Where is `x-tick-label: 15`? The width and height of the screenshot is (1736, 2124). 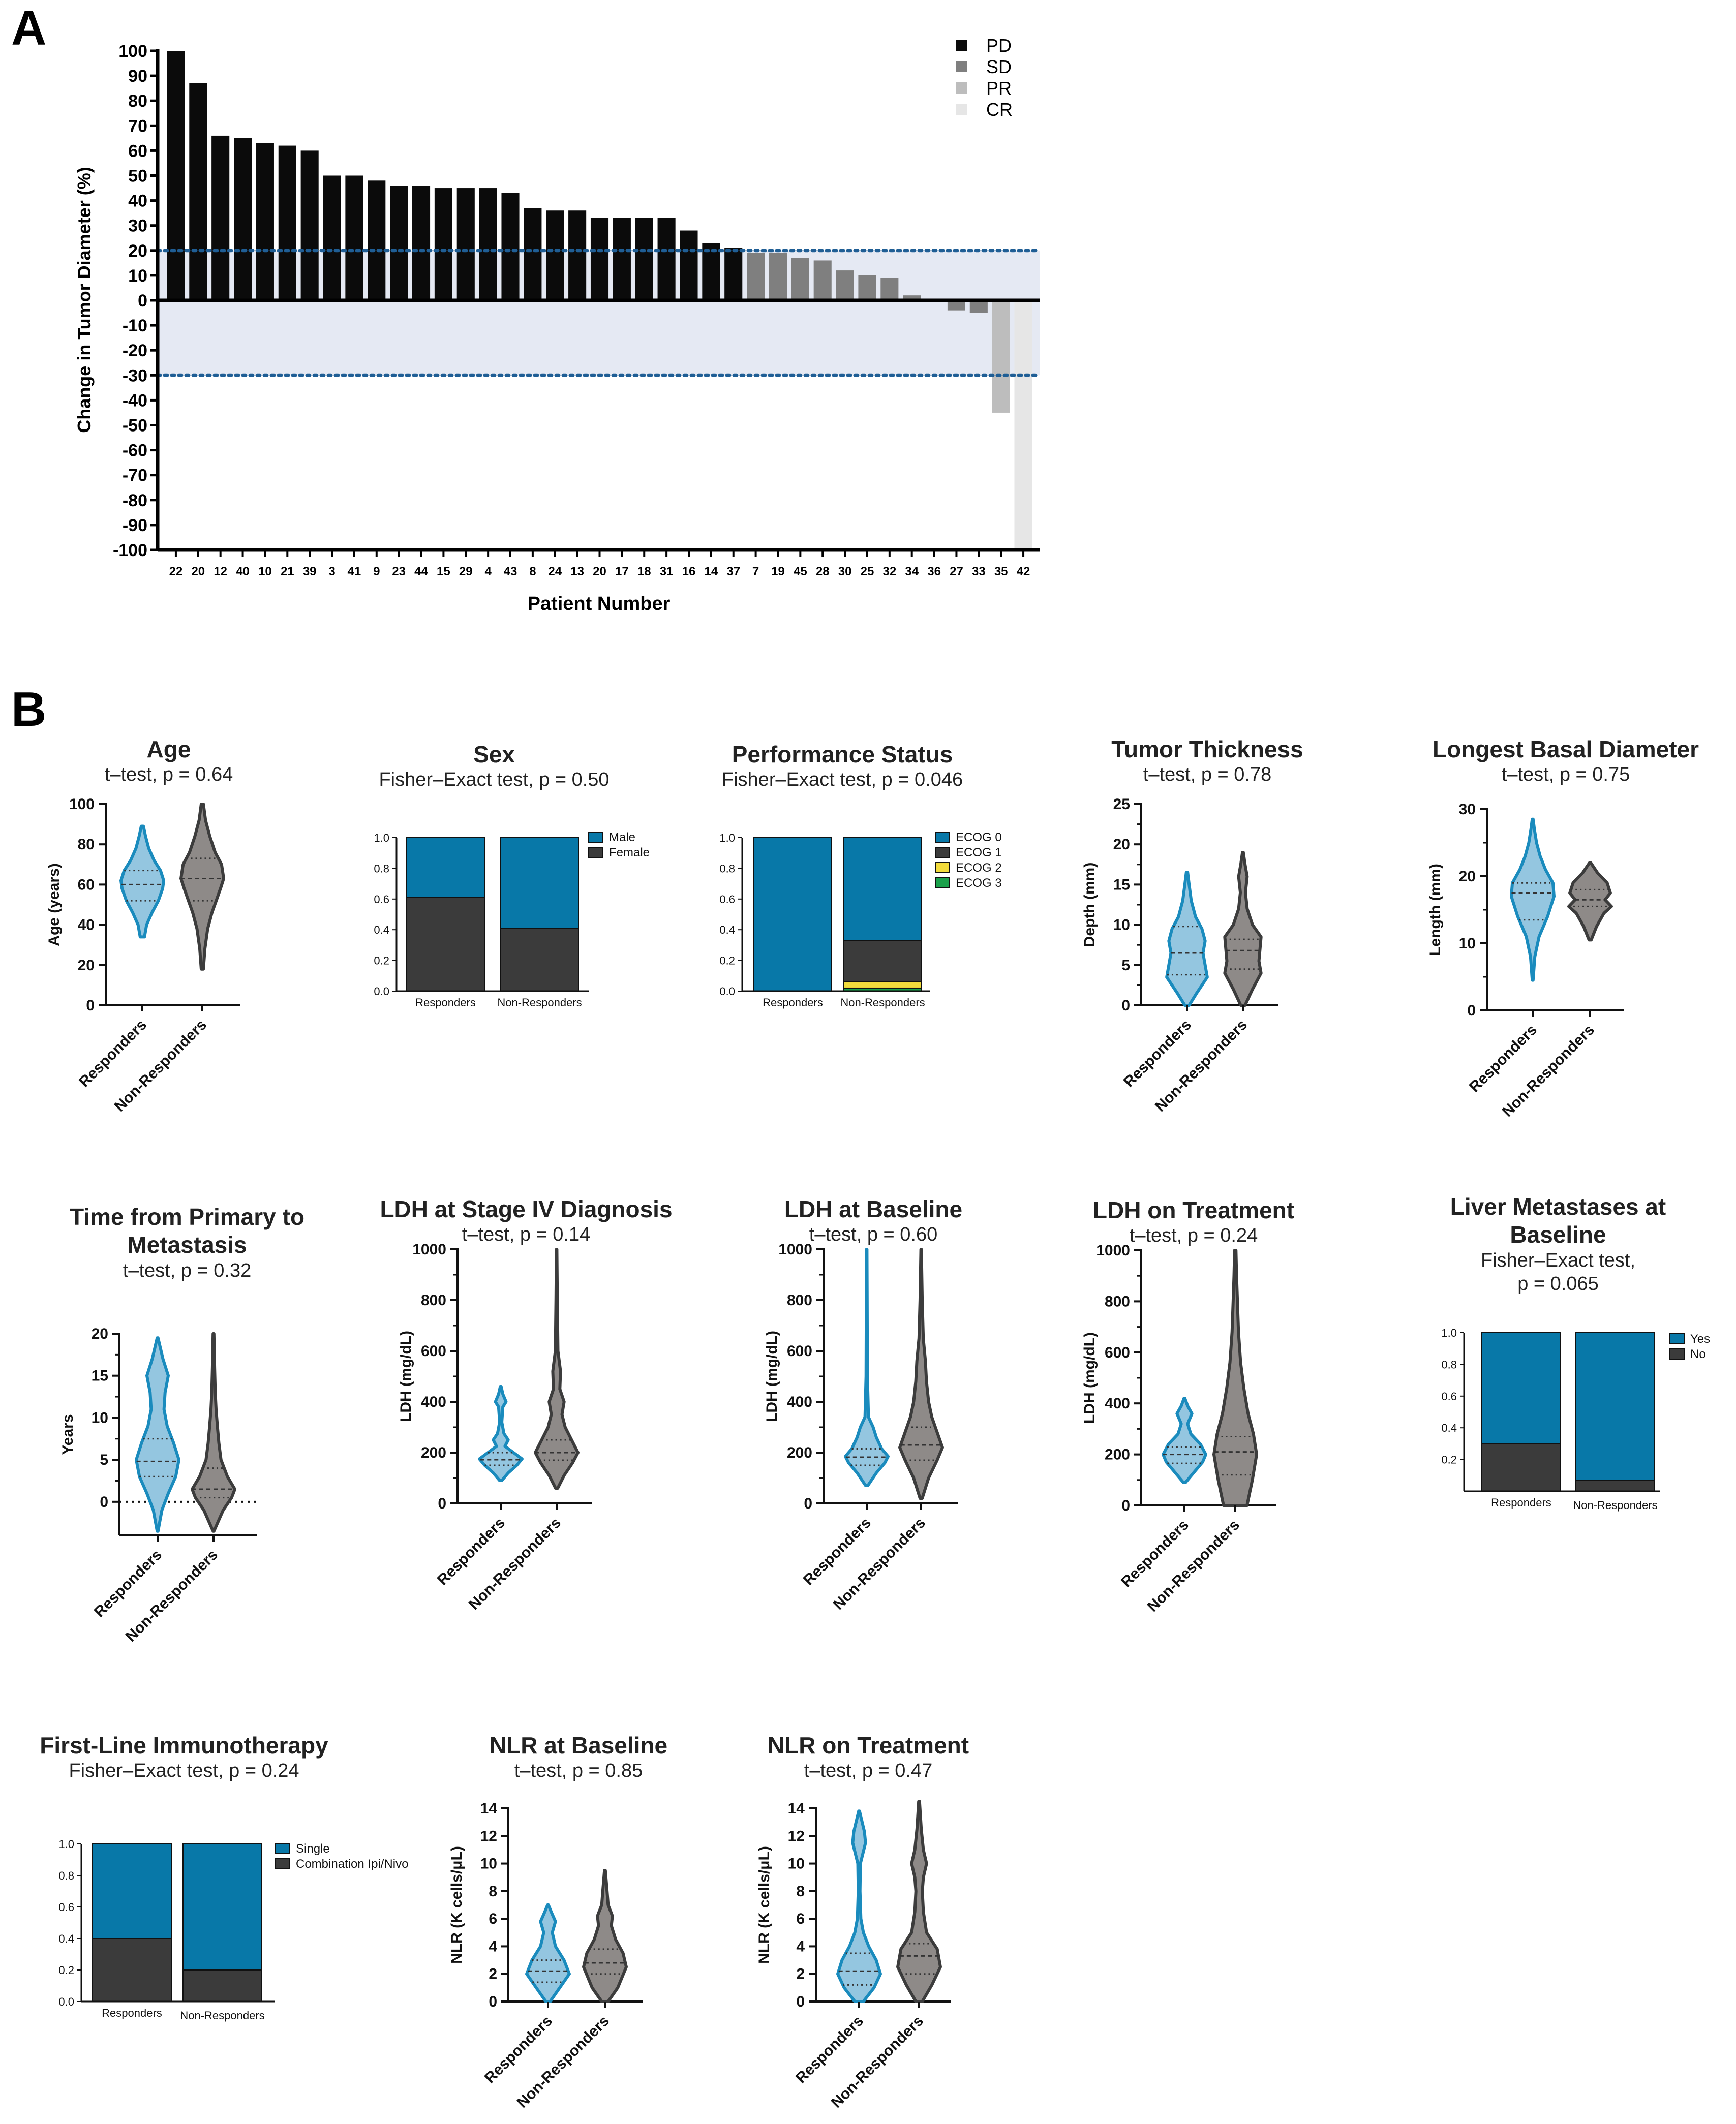 x-tick-label: 15 is located at coordinates (443, 571).